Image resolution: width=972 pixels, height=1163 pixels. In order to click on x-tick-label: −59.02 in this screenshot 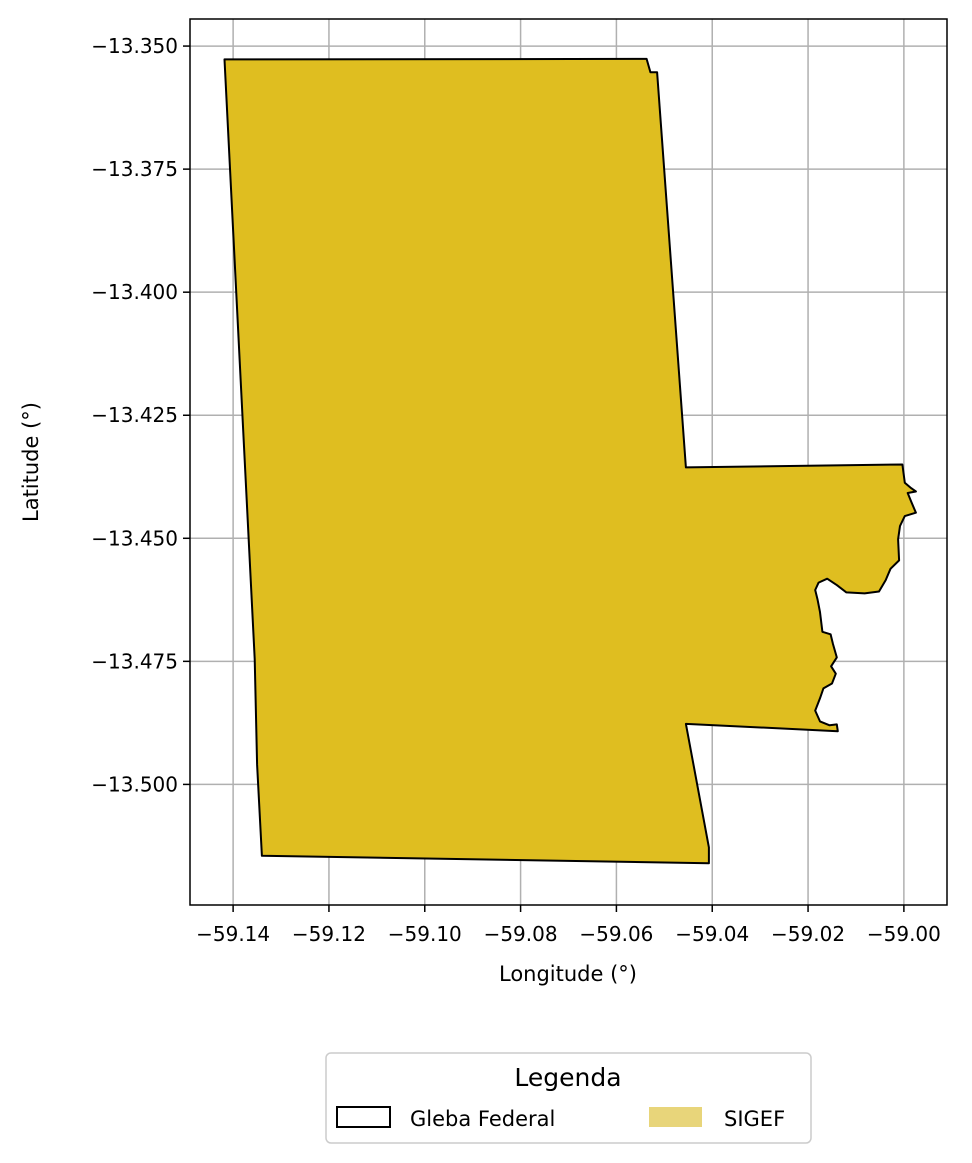, I will do `click(808, 934)`.